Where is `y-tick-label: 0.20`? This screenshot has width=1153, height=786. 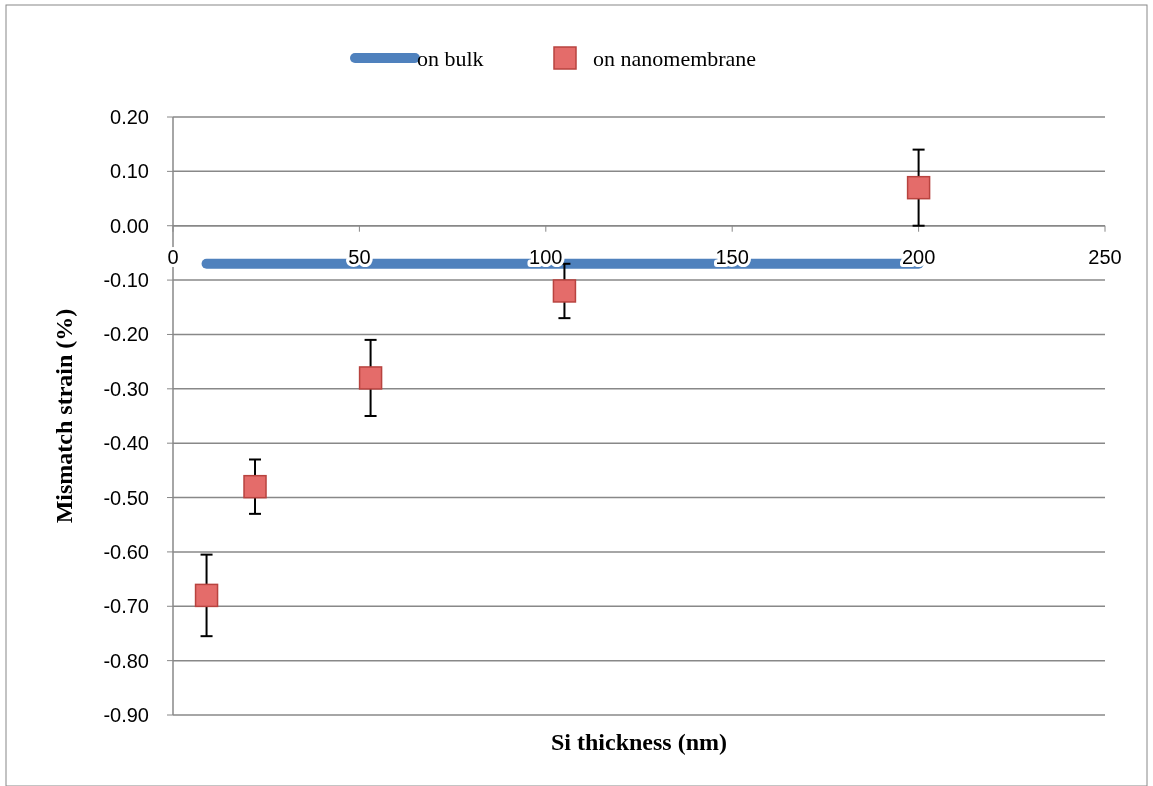
y-tick-label: 0.20 is located at coordinates (129, 117).